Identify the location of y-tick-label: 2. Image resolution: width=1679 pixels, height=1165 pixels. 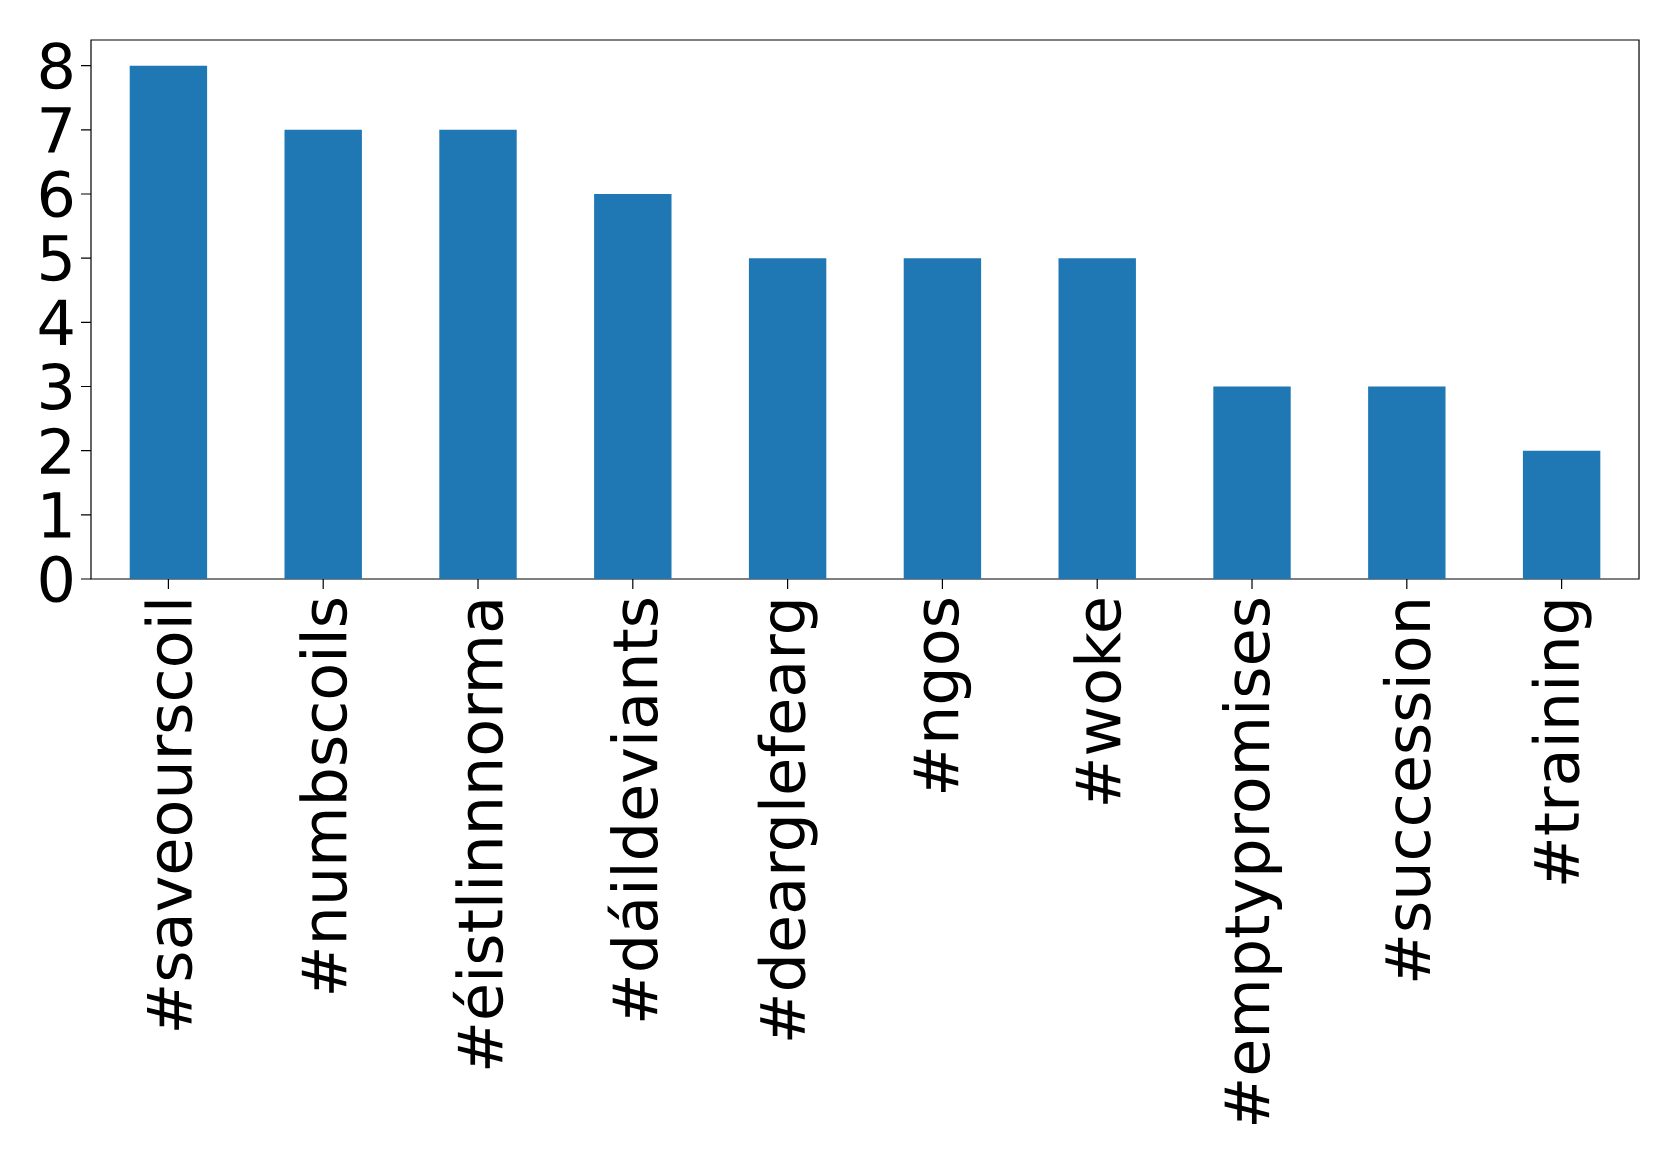
(55, 450).